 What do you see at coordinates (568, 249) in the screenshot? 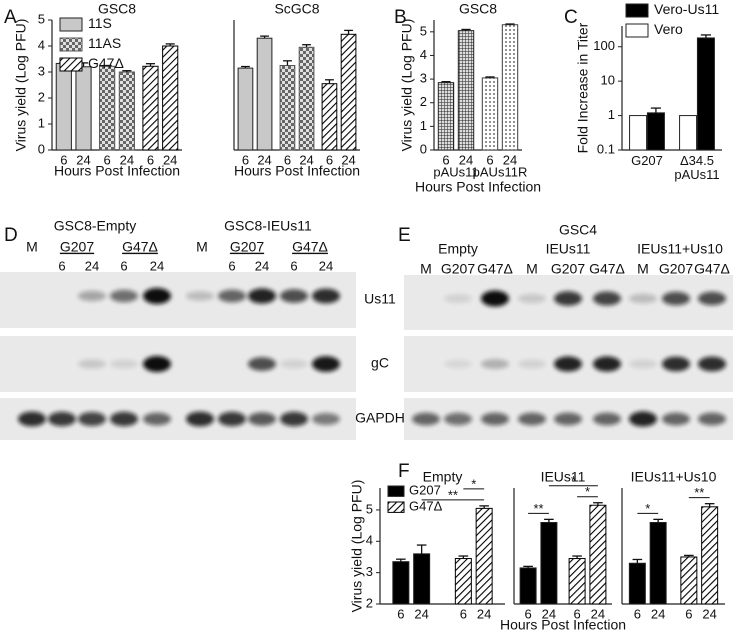
I see `blot-group-label: IEUs11` at bounding box center [568, 249].